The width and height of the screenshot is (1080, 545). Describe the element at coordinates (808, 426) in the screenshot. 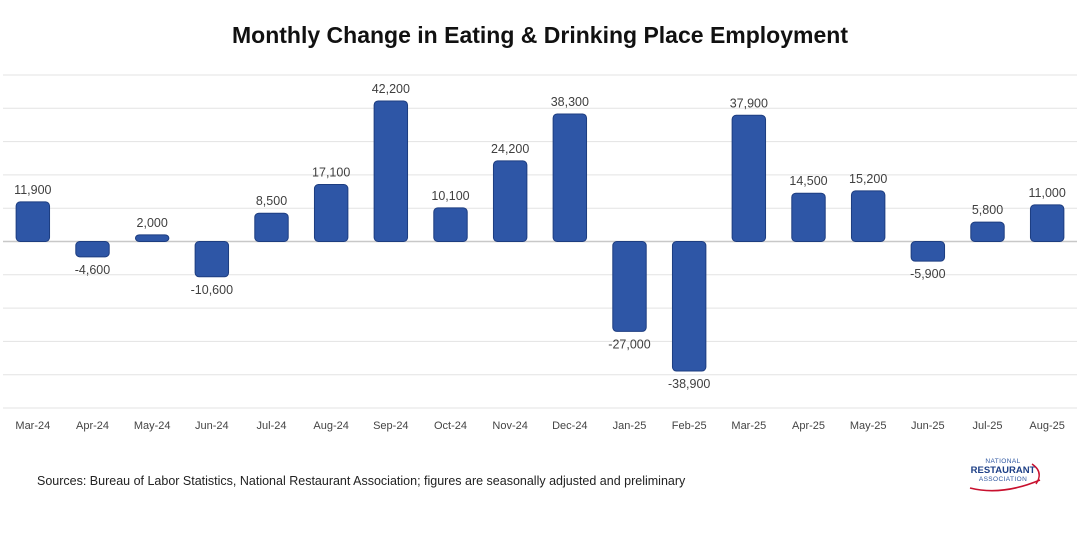

I see `x-tick-label: Apr-25` at that location.